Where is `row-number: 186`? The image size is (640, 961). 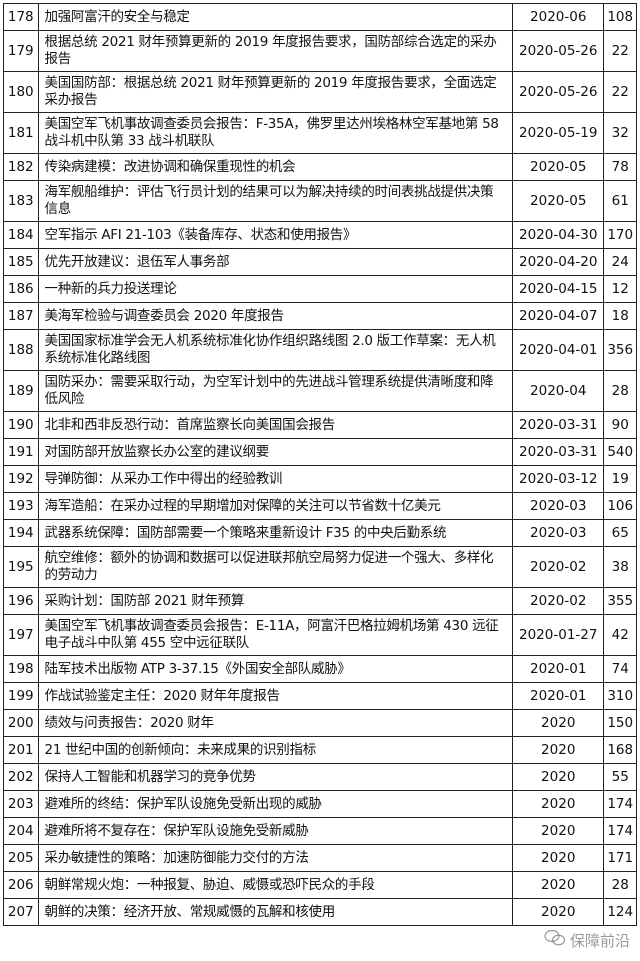 row-number: 186 is located at coordinates (21, 289).